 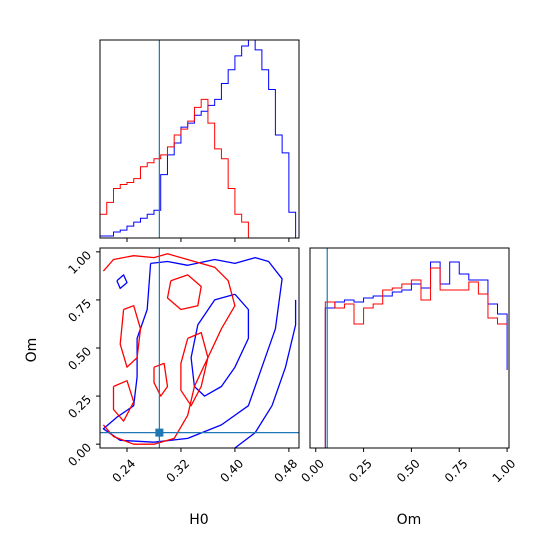 I want to click on om-y-tick-label: 0.00, so click(x=79, y=454).